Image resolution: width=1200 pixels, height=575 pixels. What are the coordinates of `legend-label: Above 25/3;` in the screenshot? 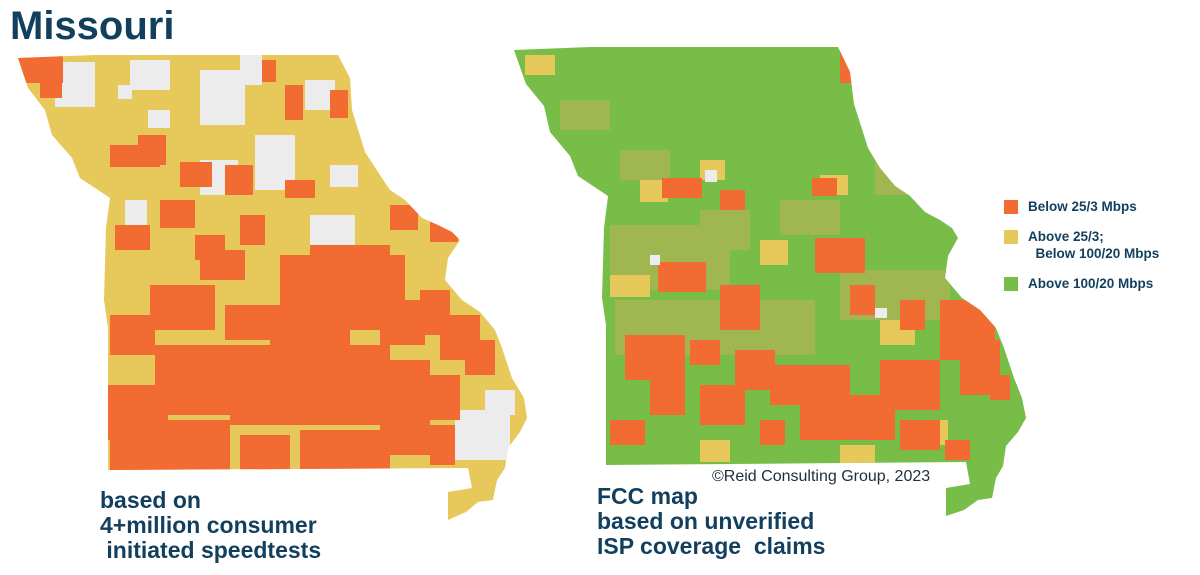 It's located at (1066, 236).